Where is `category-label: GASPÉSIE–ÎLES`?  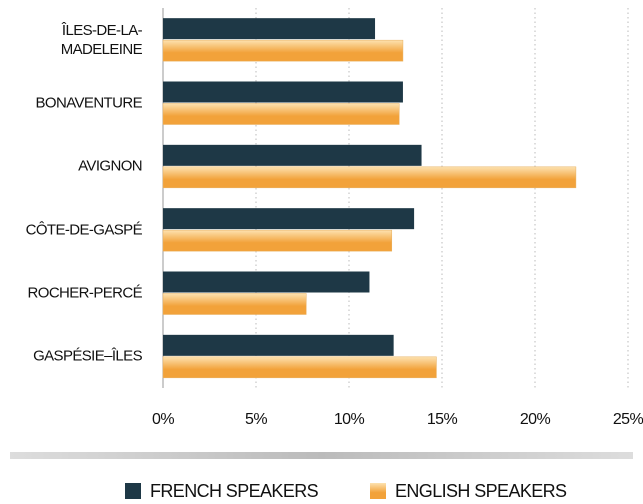
category-label: GASPÉSIE–ÎLES is located at coordinates (88, 356).